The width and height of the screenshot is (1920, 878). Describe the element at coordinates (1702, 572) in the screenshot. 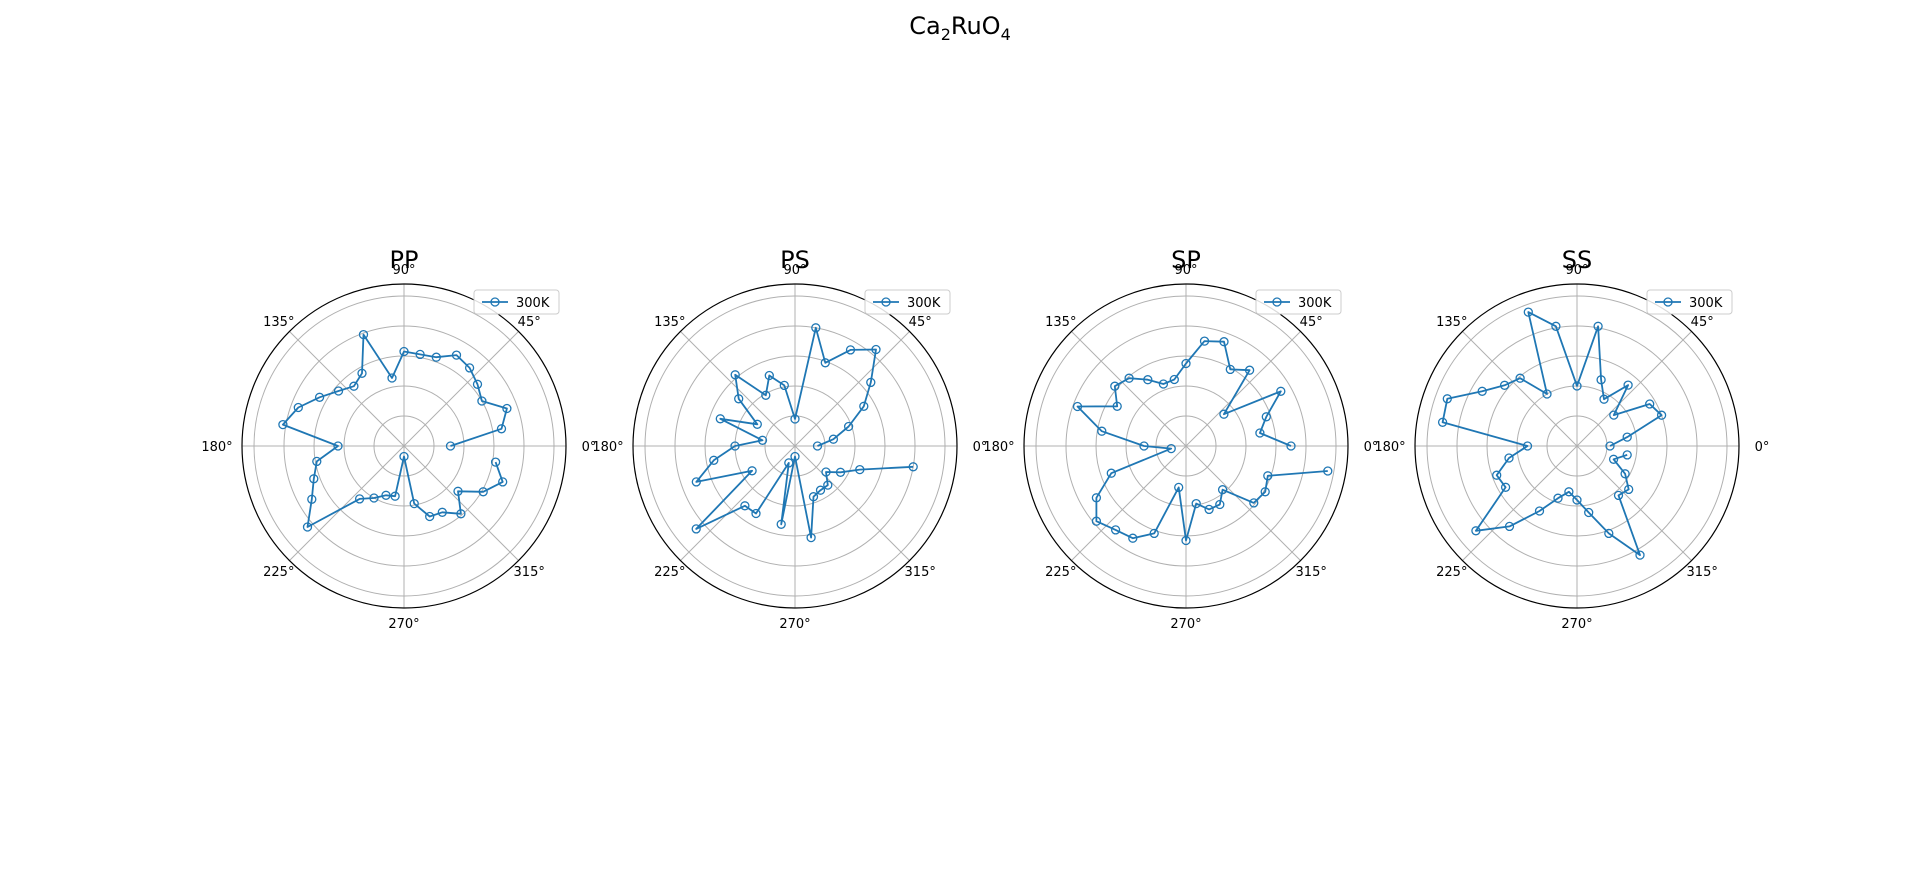

I see `theta-tick-label: 315°` at that location.